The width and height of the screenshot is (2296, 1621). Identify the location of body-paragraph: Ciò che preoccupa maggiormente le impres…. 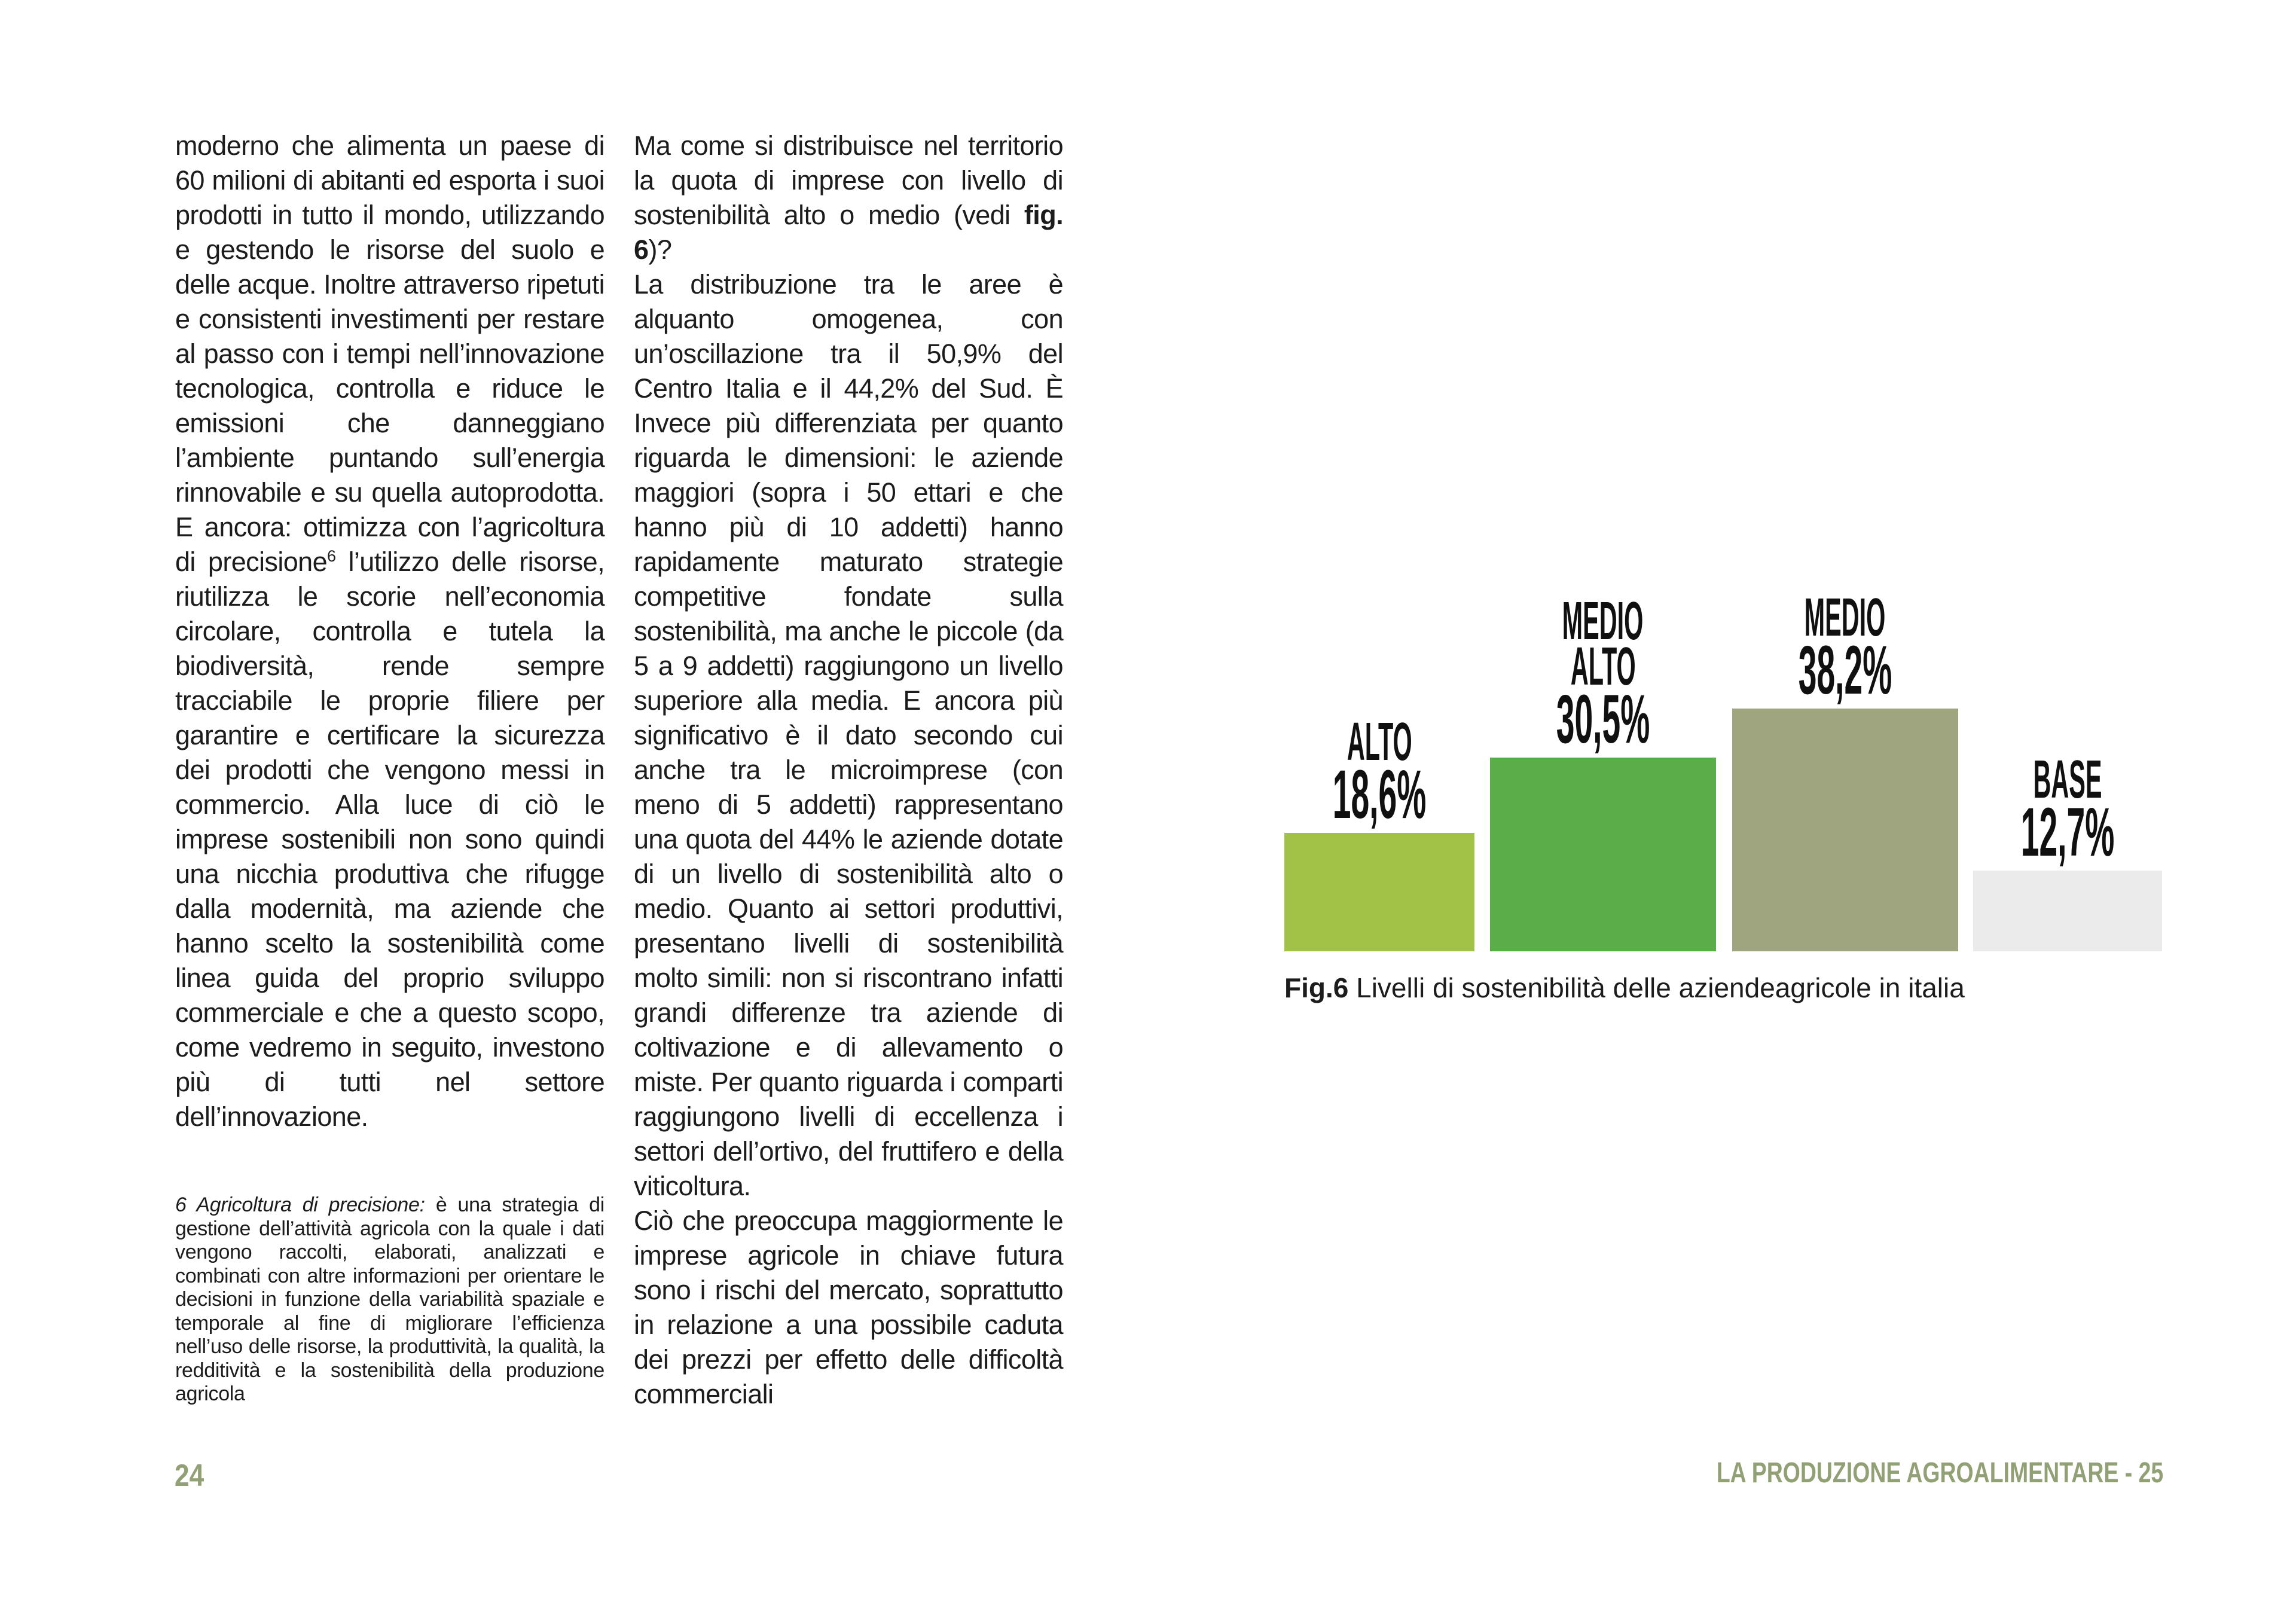
(849, 1307).